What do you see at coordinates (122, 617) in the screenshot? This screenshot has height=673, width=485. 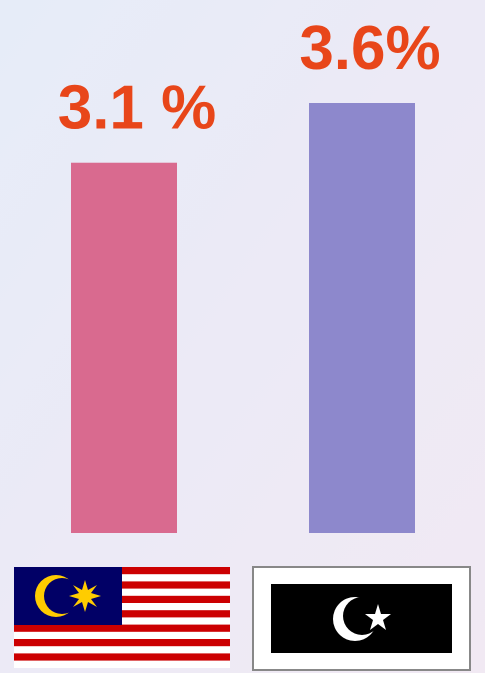 I see `flag-malaysia` at bounding box center [122, 617].